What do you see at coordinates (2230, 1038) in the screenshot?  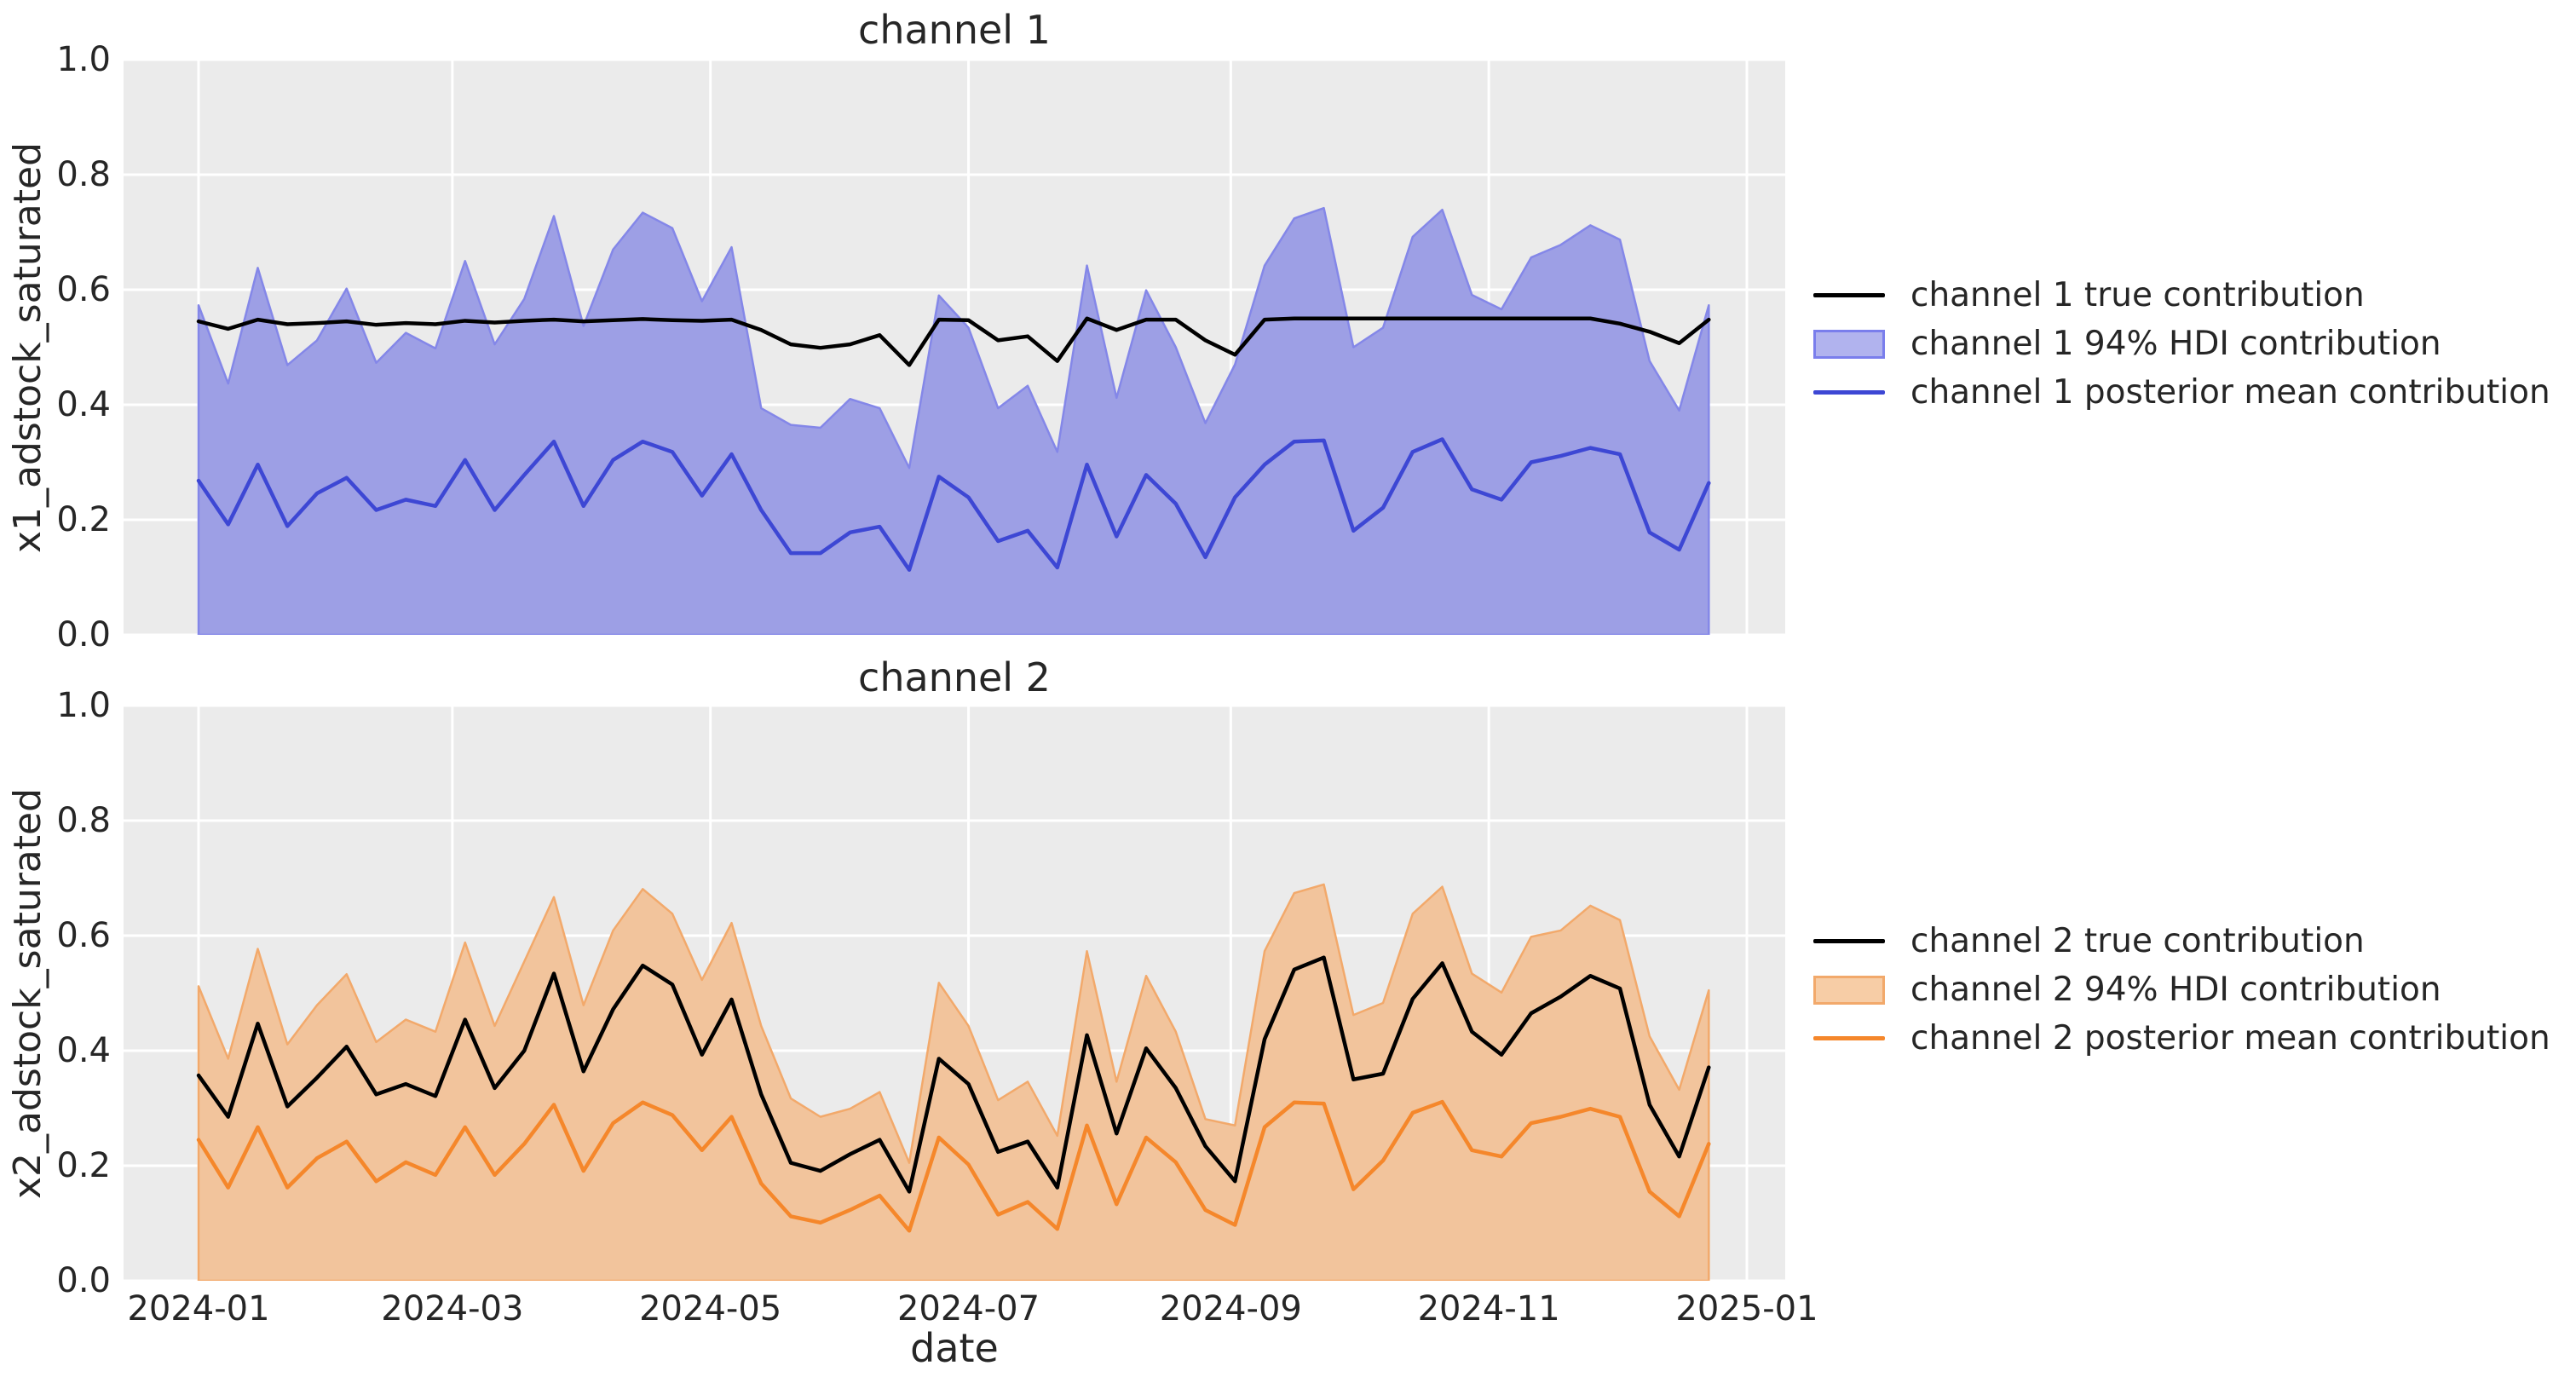 I see `legend-label: channel 2 posterior mean contribution` at bounding box center [2230, 1038].